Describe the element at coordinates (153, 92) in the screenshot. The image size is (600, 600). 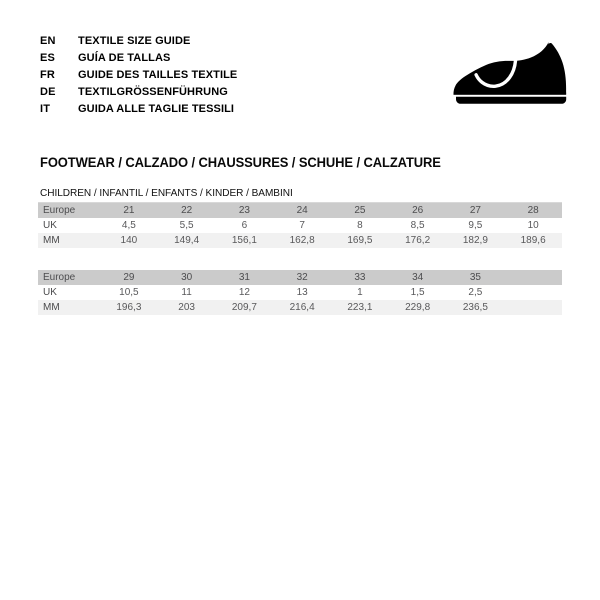
I see `language-label: TEXTILGRÖSSENFÜHRUNG` at that location.